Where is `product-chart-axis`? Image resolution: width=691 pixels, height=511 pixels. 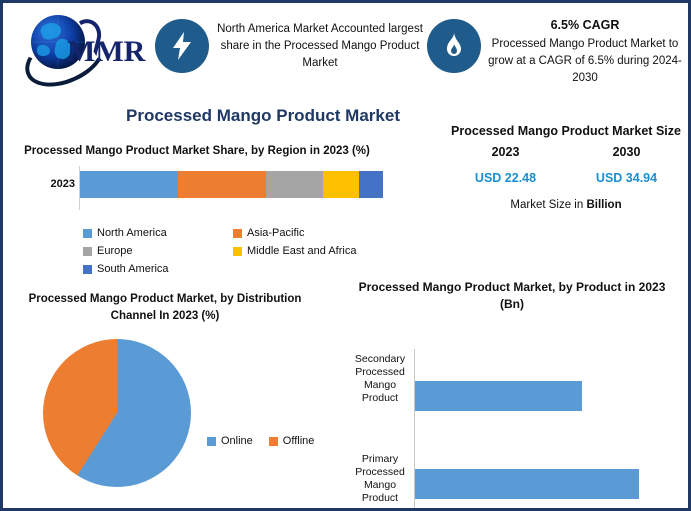
product-chart-axis is located at coordinates (414, 428).